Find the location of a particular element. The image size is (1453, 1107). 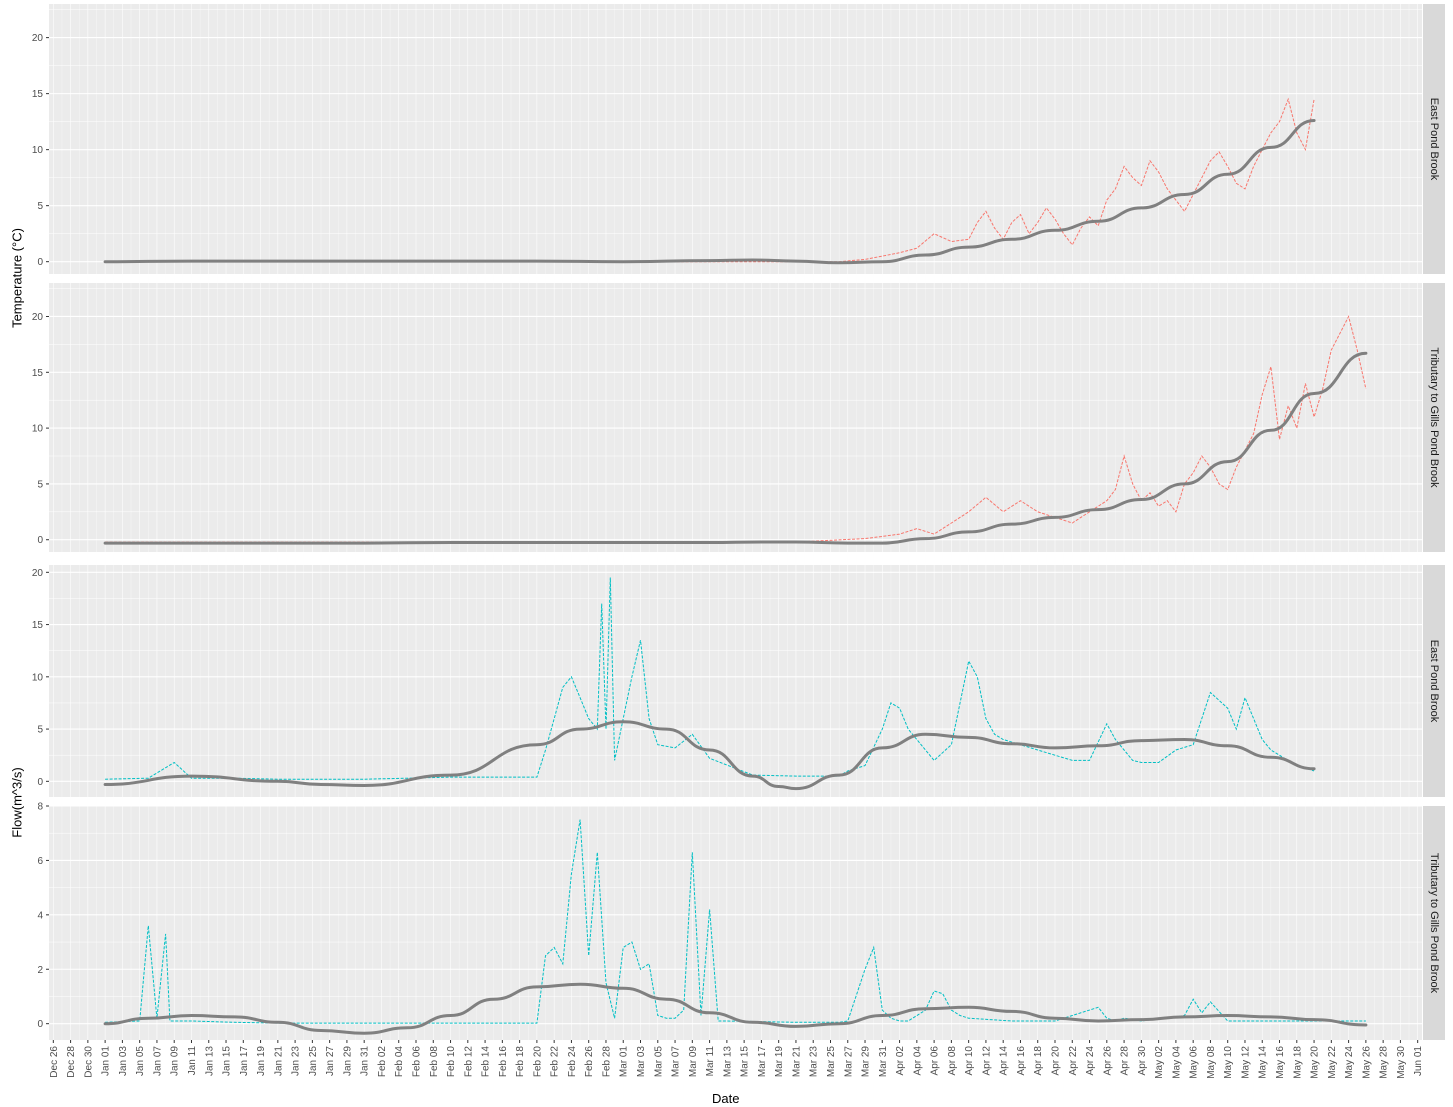

x-tick-label: May 14 is located at coordinates (1263, 1062).